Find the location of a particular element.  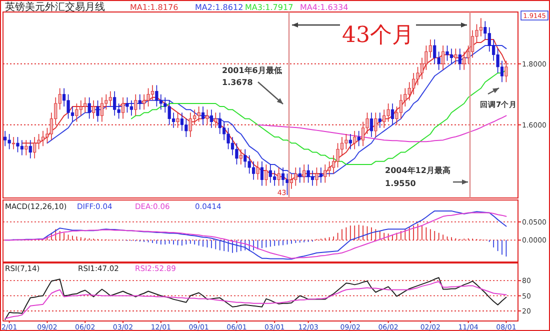

line-series is located at coordinates (382, 128).